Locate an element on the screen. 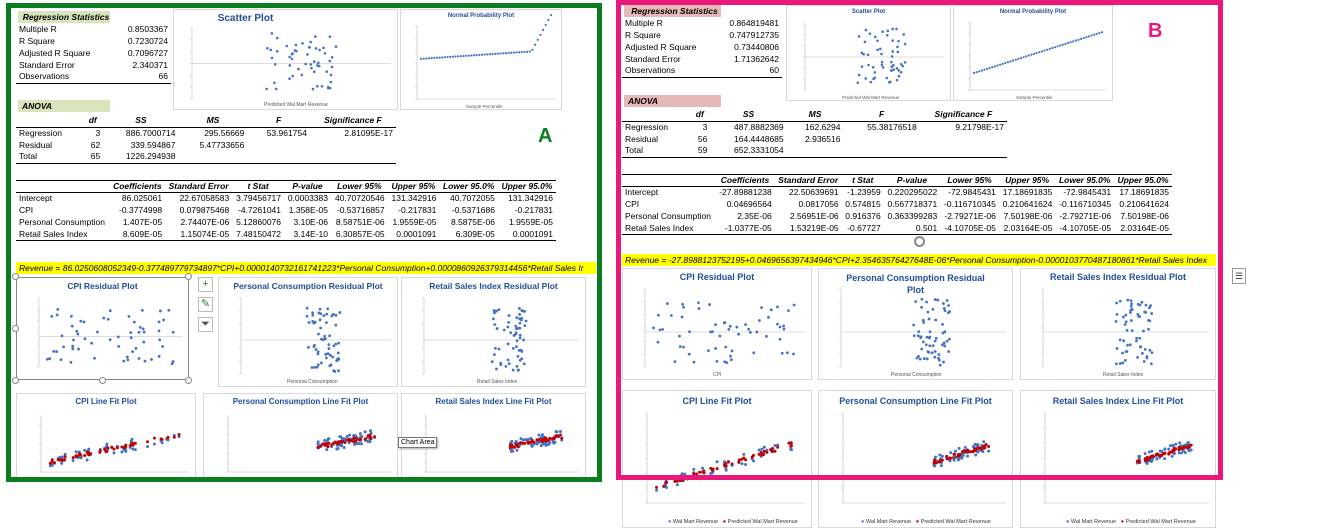 The image size is (1326, 530). anova-col-header: MS is located at coordinates (815, 114).